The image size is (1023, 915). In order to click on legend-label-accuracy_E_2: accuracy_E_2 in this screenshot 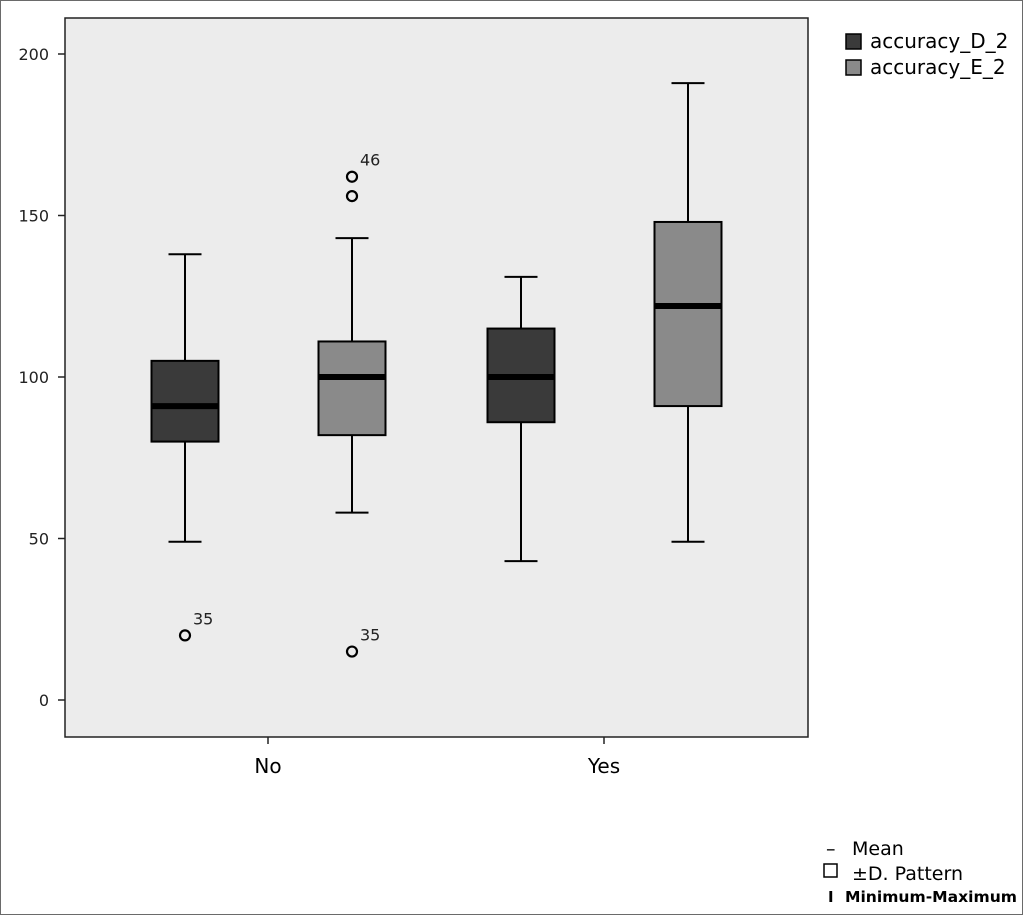, I will do `click(938, 67)`.